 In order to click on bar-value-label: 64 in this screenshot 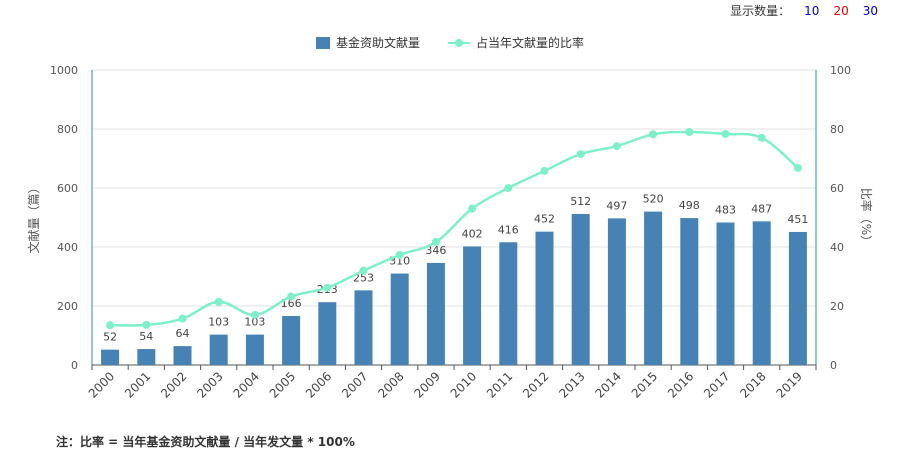, I will do `click(183, 333)`.